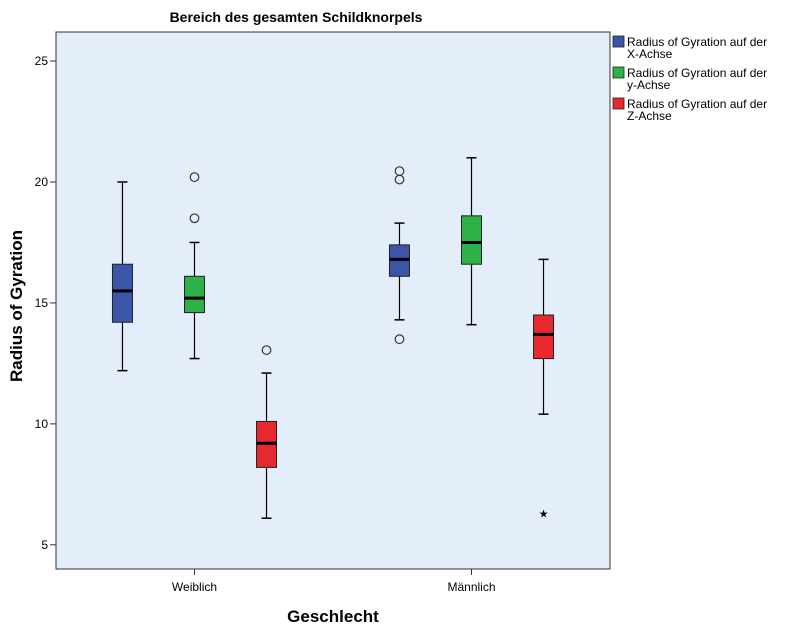 The height and width of the screenshot is (626, 798). I want to click on y-axis-title: Radius of Gyration, so click(16, 306).